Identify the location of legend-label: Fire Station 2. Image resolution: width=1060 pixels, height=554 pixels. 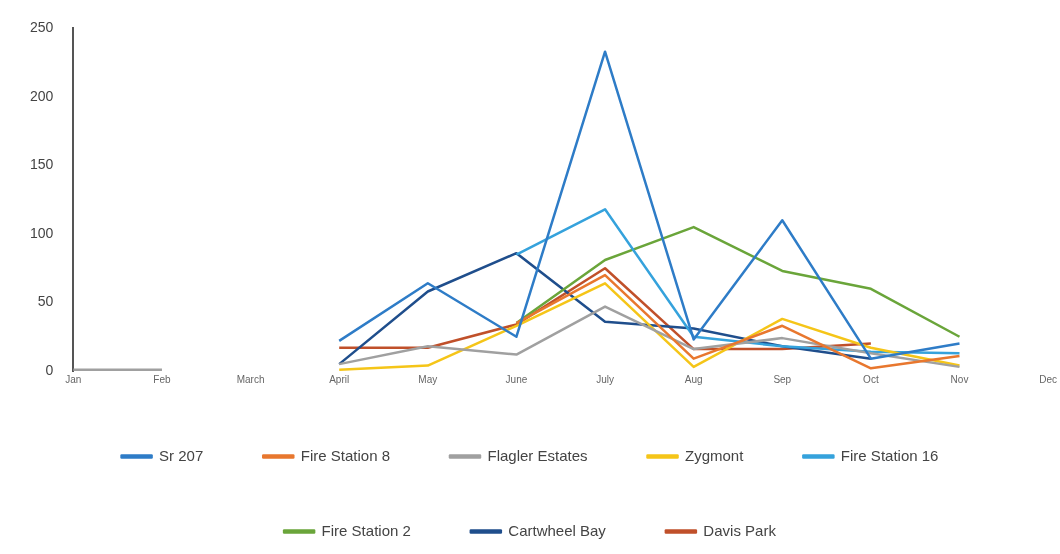
(366, 530).